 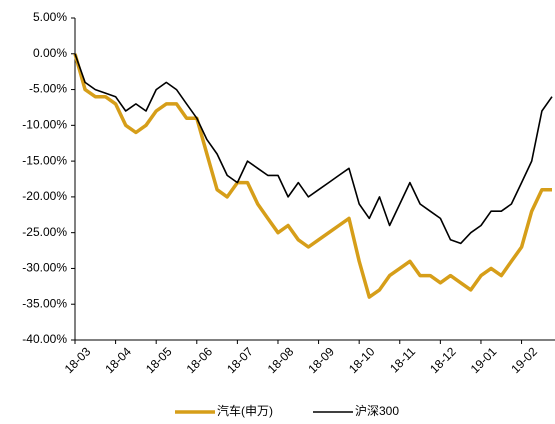 What do you see at coordinates (44, 303) in the screenshot?
I see `y-tick-label: -35.00%` at bounding box center [44, 303].